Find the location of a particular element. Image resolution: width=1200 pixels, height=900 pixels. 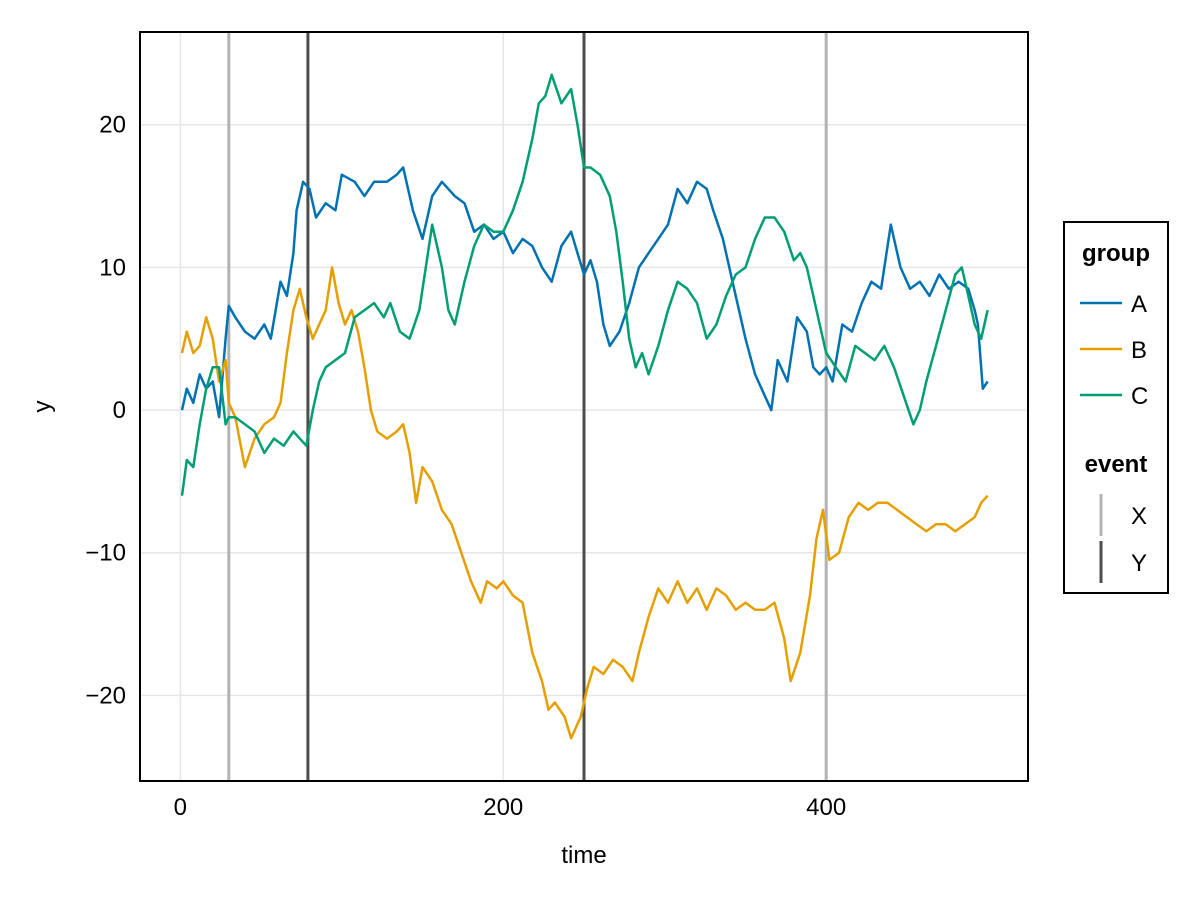

legend-label-b: B is located at coordinates (1139, 350).